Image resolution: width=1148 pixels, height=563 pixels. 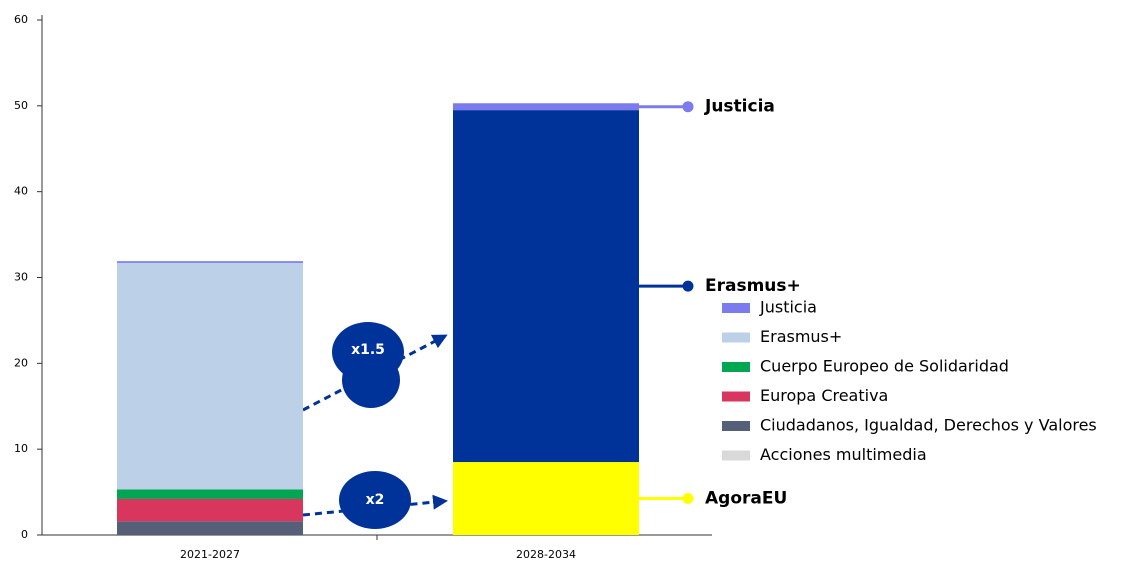 What do you see at coordinates (21, 277) in the screenshot?
I see `y-tick-label: 30` at bounding box center [21, 277].